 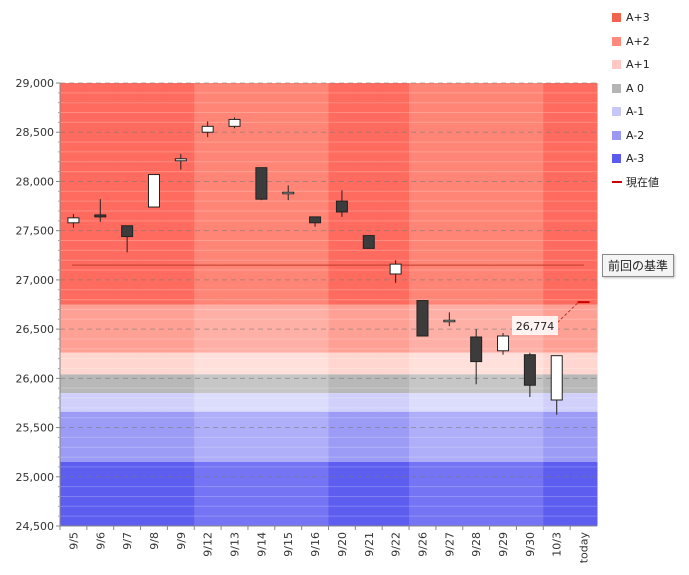 I want to click on legend-item: A+3, so click(x=650, y=18).